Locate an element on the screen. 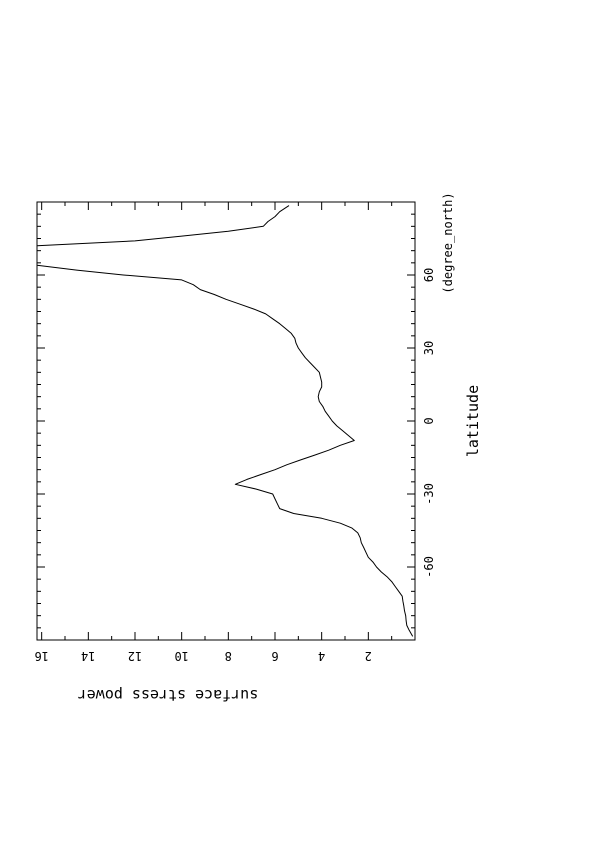 This screenshot has width=595, height=842. y-tick-label: 4 is located at coordinates (321, 656).